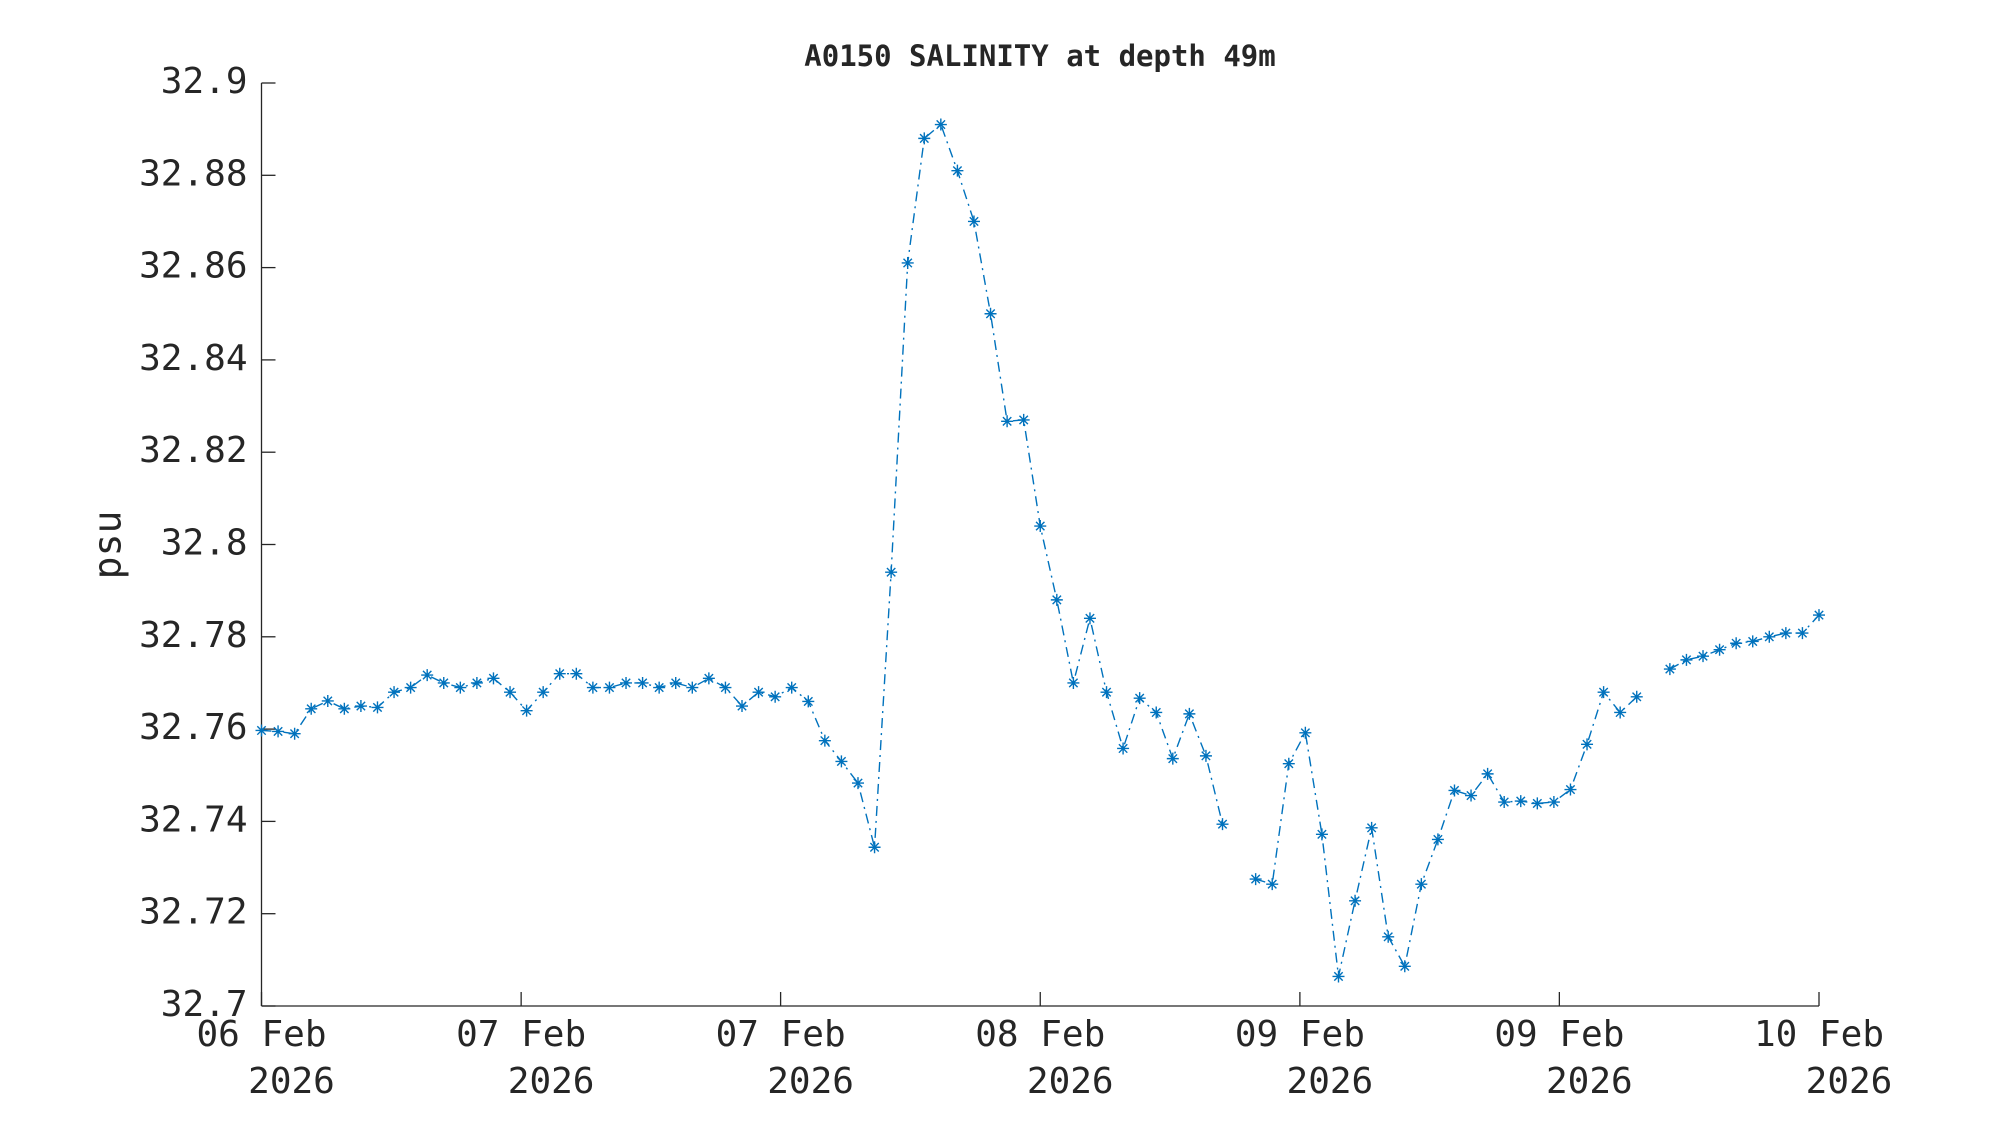 The height and width of the screenshot is (1125, 2000). What do you see at coordinates (204, 543) in the screenshot?
I see `y-tick-label: 32.8` at bounding box center [204, 543].